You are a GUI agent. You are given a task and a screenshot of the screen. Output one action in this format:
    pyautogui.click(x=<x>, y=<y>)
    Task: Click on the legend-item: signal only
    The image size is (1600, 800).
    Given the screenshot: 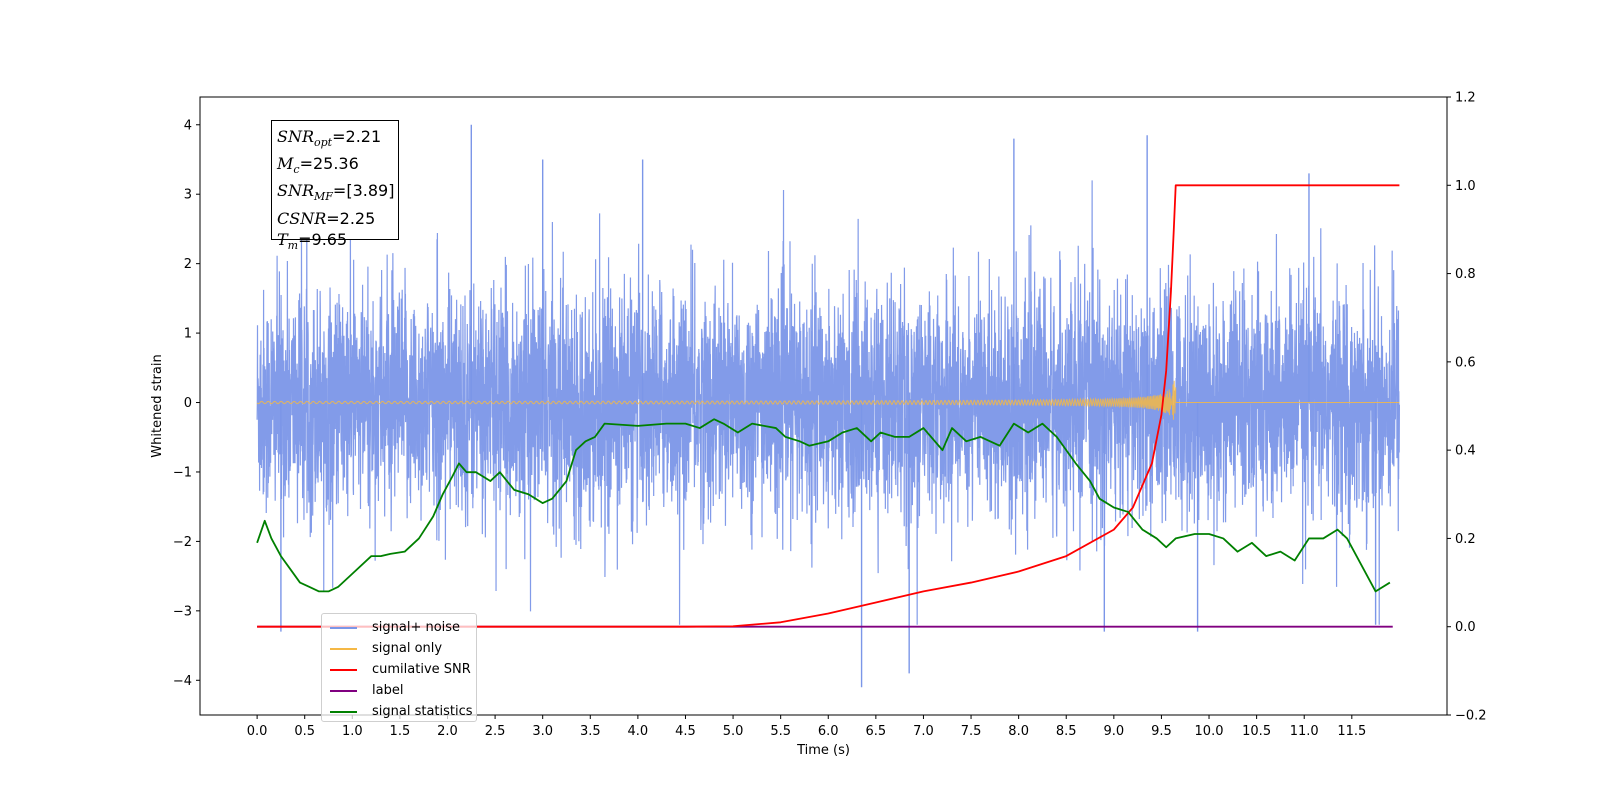 What is the action you would take?
    pyautogui.click(x=399, y=648)
    